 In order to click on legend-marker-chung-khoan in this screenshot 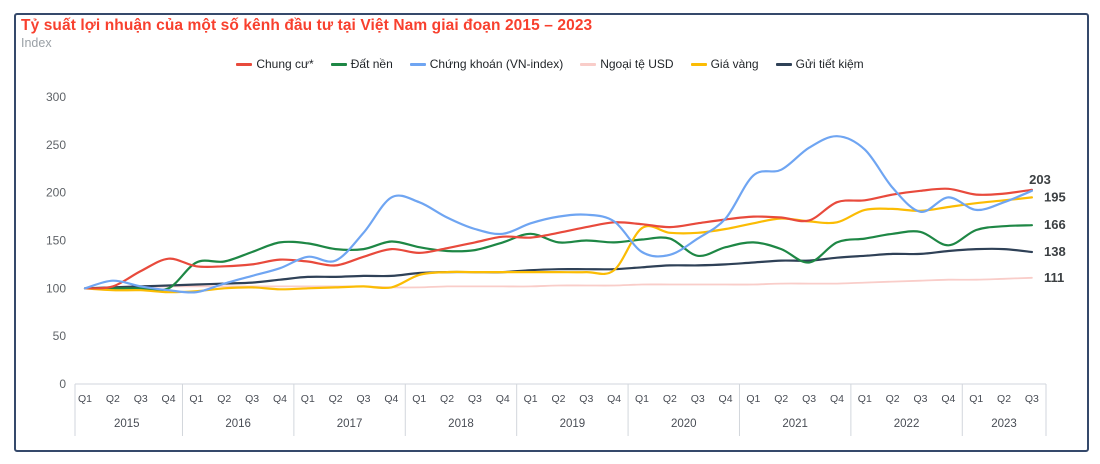, I will do `click(417, 64)`.